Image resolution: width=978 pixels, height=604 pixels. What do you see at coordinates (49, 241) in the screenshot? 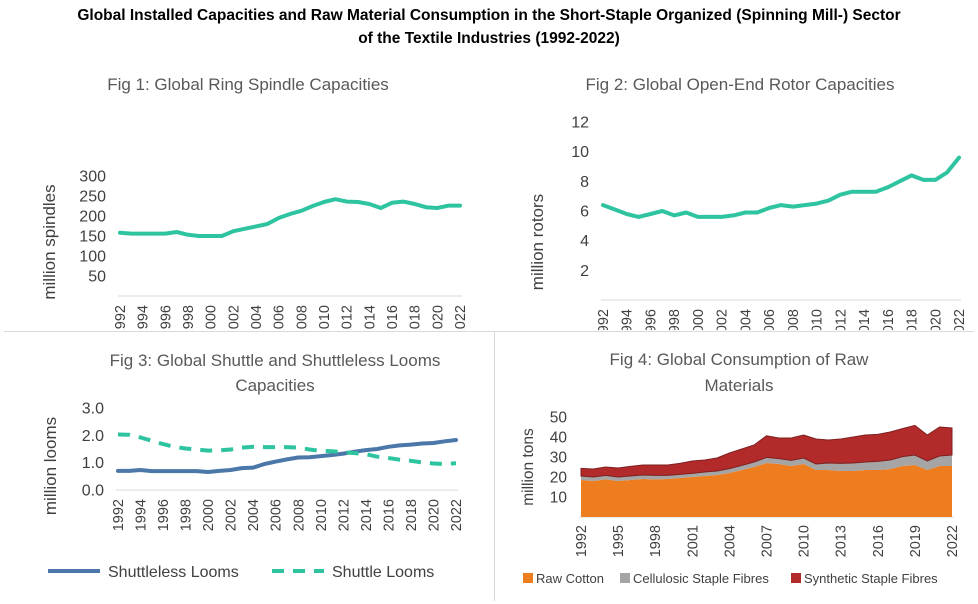
I see `y-axis-label: million spindles` at bounding box center [49, 241].